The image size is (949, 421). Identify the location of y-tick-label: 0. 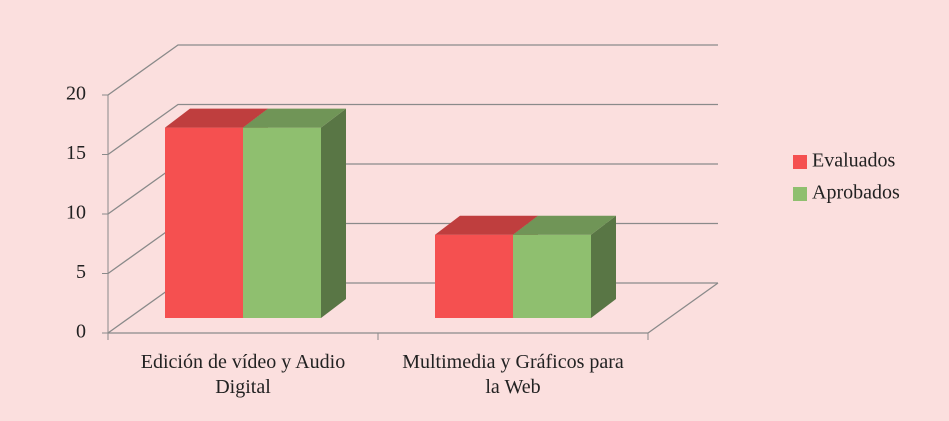
(81, 332).